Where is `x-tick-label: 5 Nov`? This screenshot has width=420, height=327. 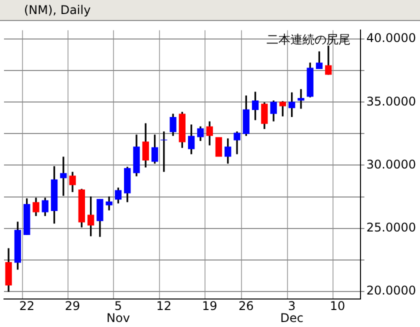 x-tick-label: 5 Nov is located at coordinates (118, 312).